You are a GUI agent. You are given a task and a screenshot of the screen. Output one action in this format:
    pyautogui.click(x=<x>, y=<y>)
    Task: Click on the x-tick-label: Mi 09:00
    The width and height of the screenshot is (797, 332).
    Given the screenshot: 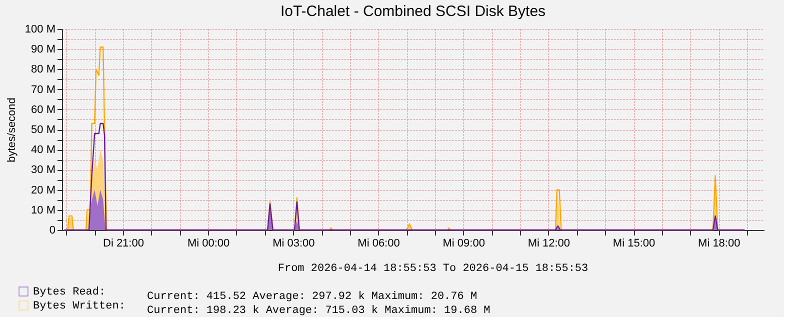 What is the action you would take?
    pyautogui.click(x=463, y=244)
    